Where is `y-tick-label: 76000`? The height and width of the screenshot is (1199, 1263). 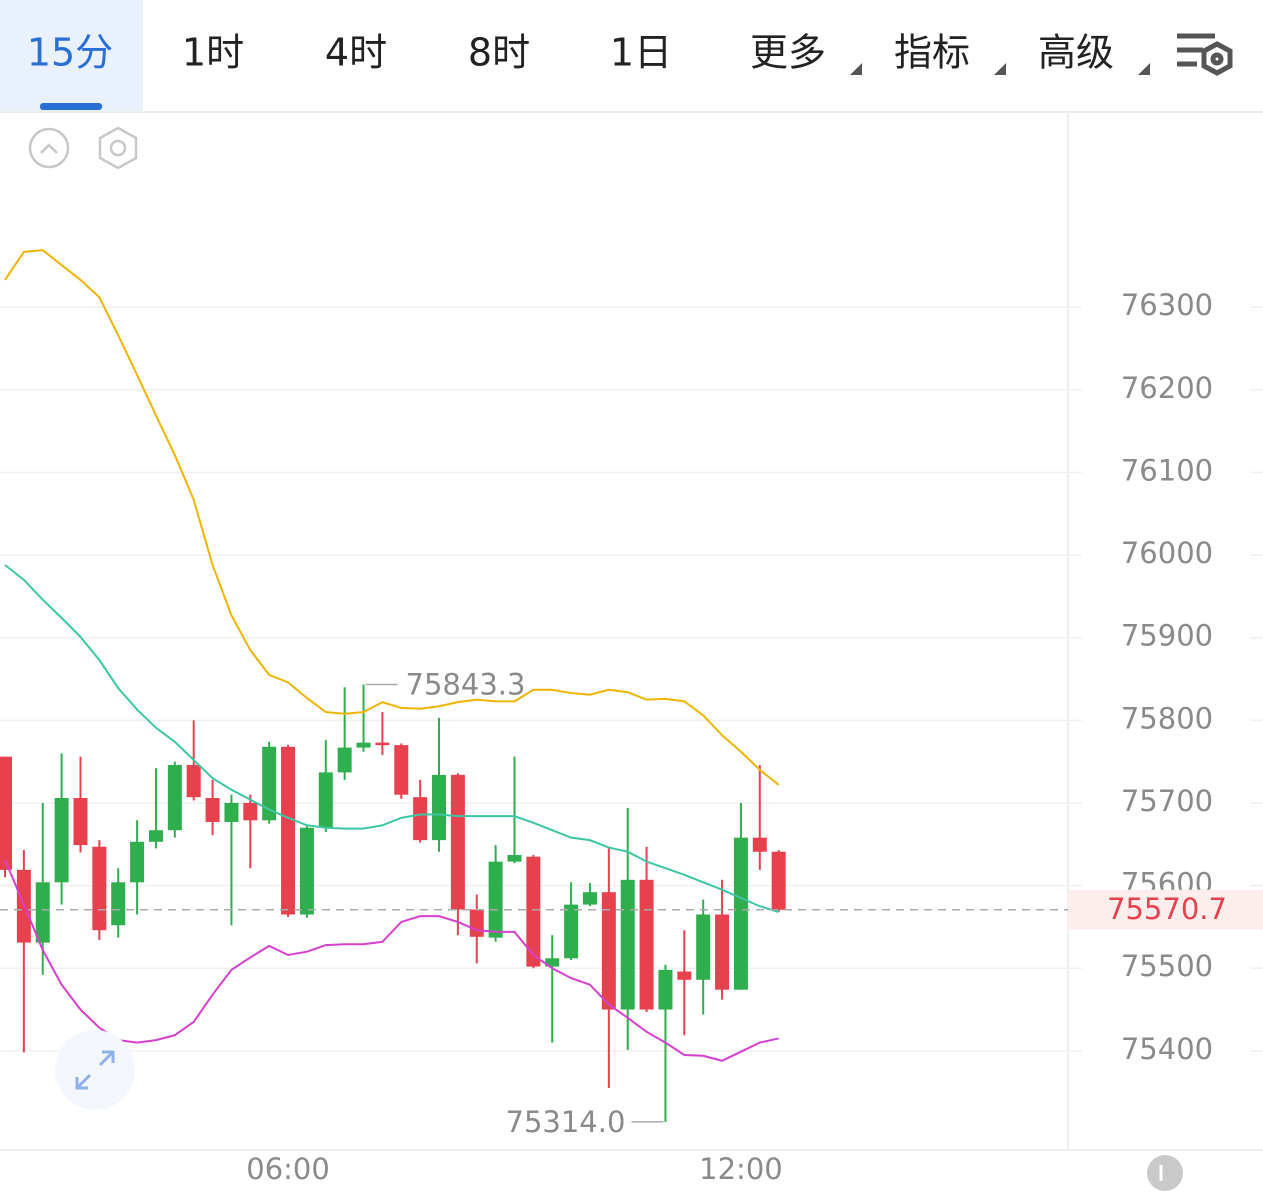
y-tick-label: 76000 is located at coordinates (1167, 553).